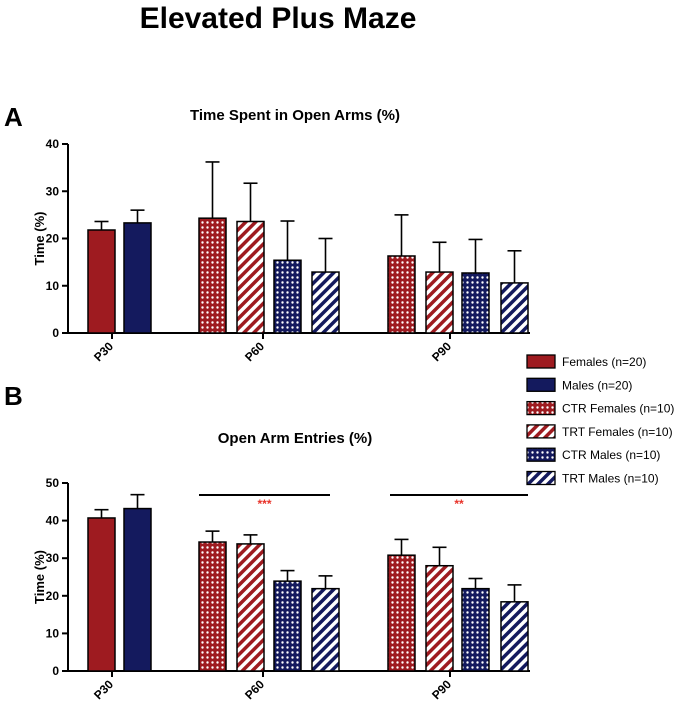 Image resolution: width=677 pixels, height=706 pixels. Describe the element at coordinates (13, 396) in the screenshot. I see `panel-b-letter: B` at that location.